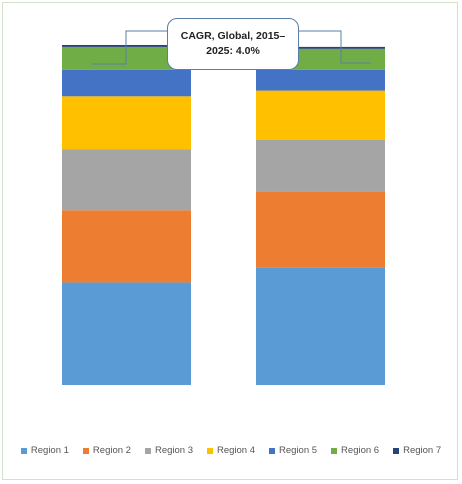  I want to click on legend-item-region-4: Region 4, so click(231, 450).